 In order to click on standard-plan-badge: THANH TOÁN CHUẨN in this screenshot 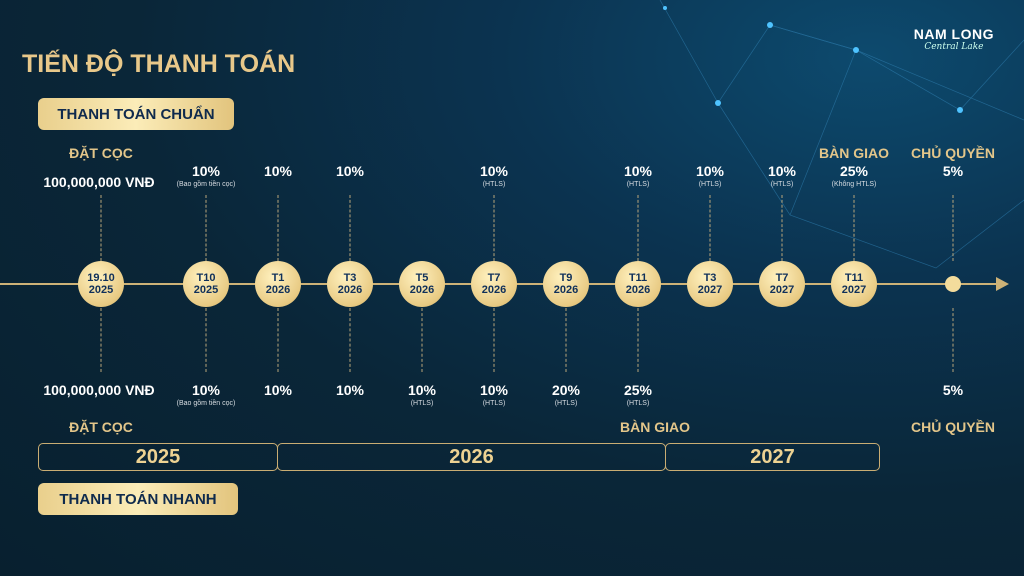, I will do `click(136, 114)`.